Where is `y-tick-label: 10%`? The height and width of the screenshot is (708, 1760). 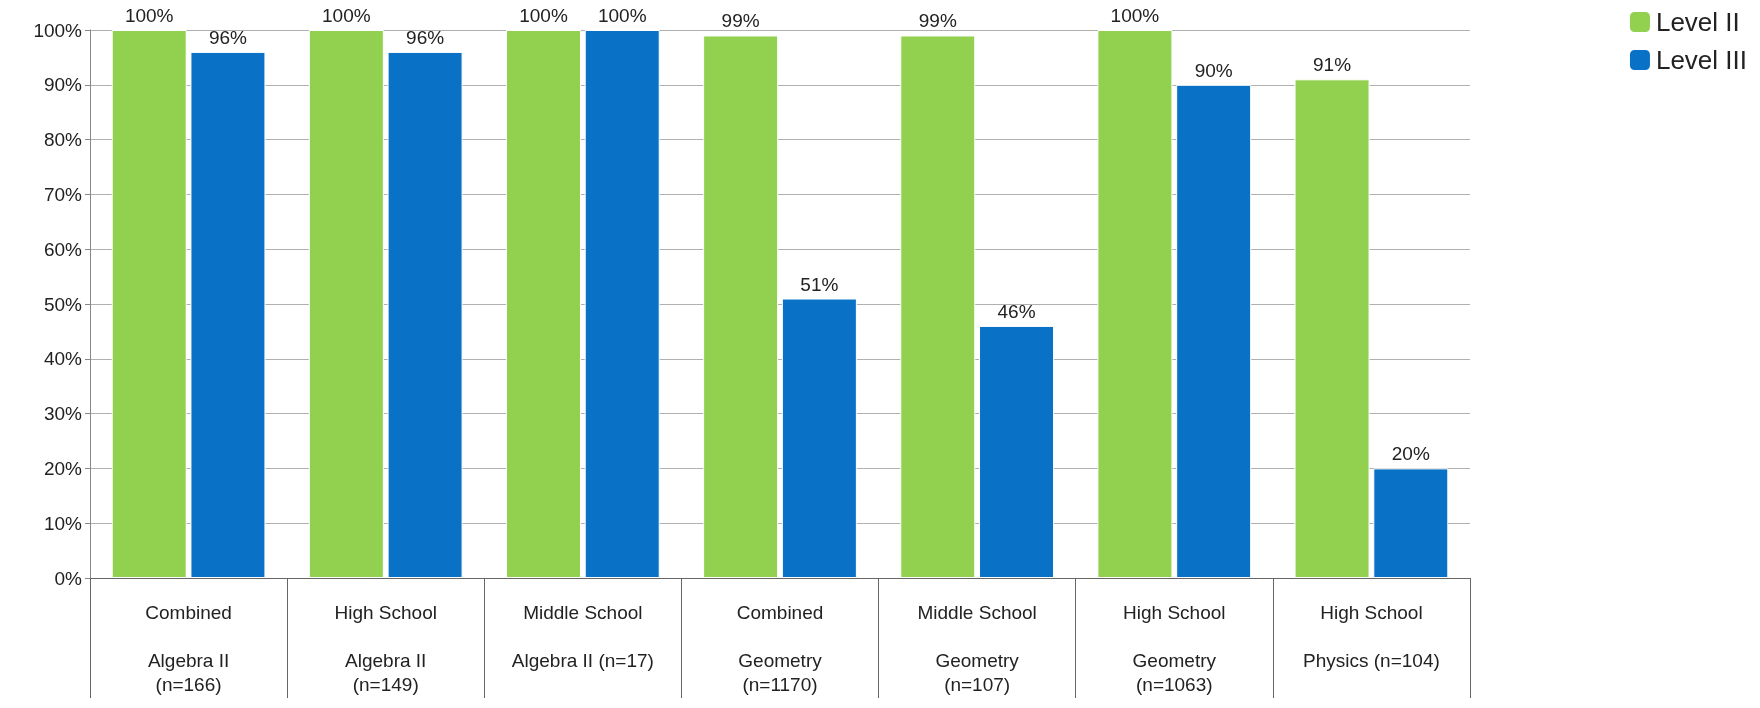
y-tick-label: 10% is located at coordinates (63, 523).